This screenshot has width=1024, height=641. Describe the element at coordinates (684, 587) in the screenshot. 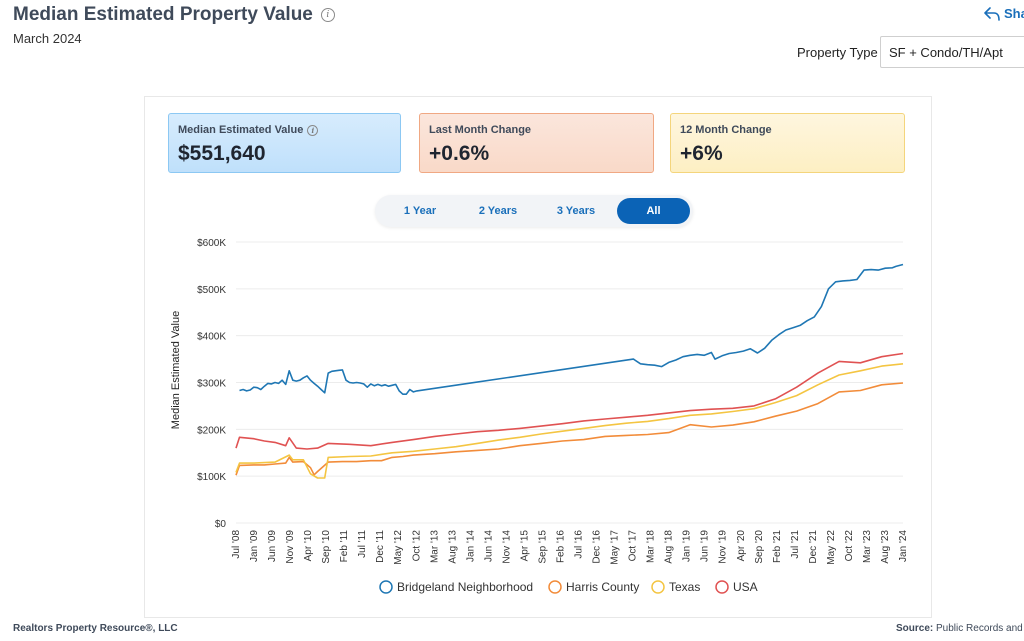

I see `legend-label: Texas` at that location.